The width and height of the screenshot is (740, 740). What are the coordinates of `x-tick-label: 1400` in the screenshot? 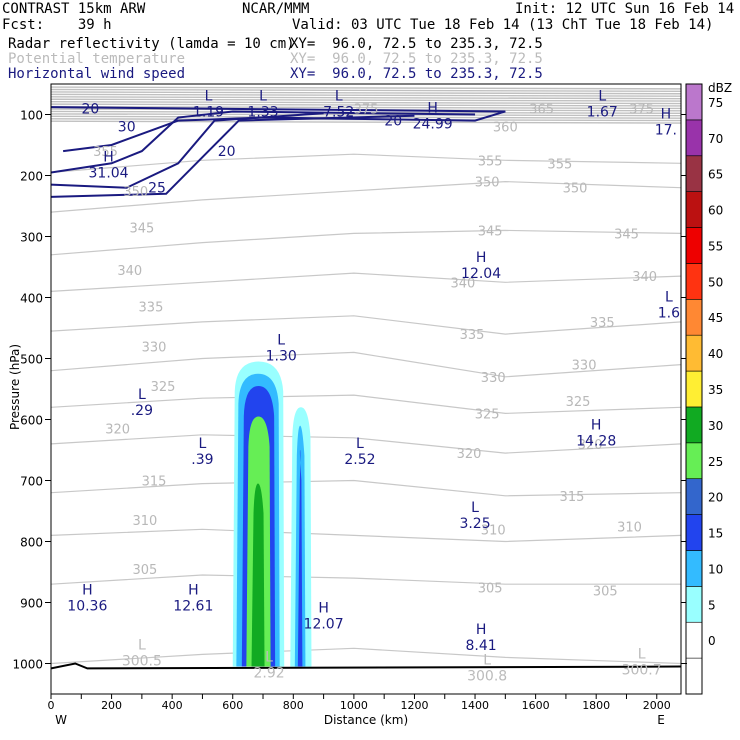 It's located at (475, 705).